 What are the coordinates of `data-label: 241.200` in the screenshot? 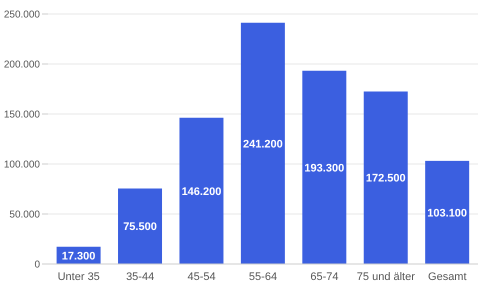 It's located at (263, 144).